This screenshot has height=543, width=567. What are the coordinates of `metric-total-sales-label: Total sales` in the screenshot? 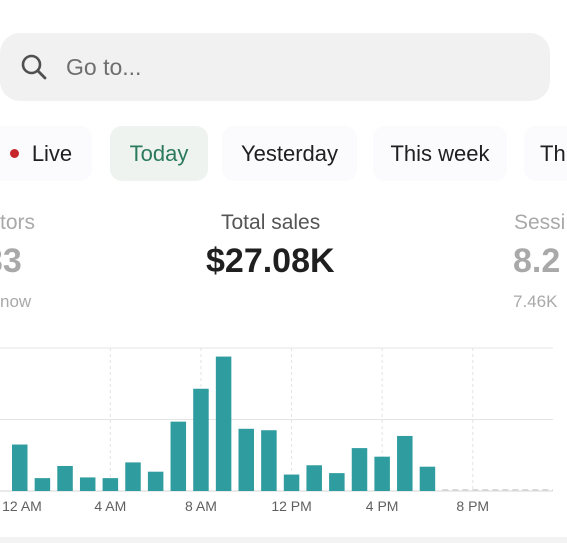 It's located at (271, 222).